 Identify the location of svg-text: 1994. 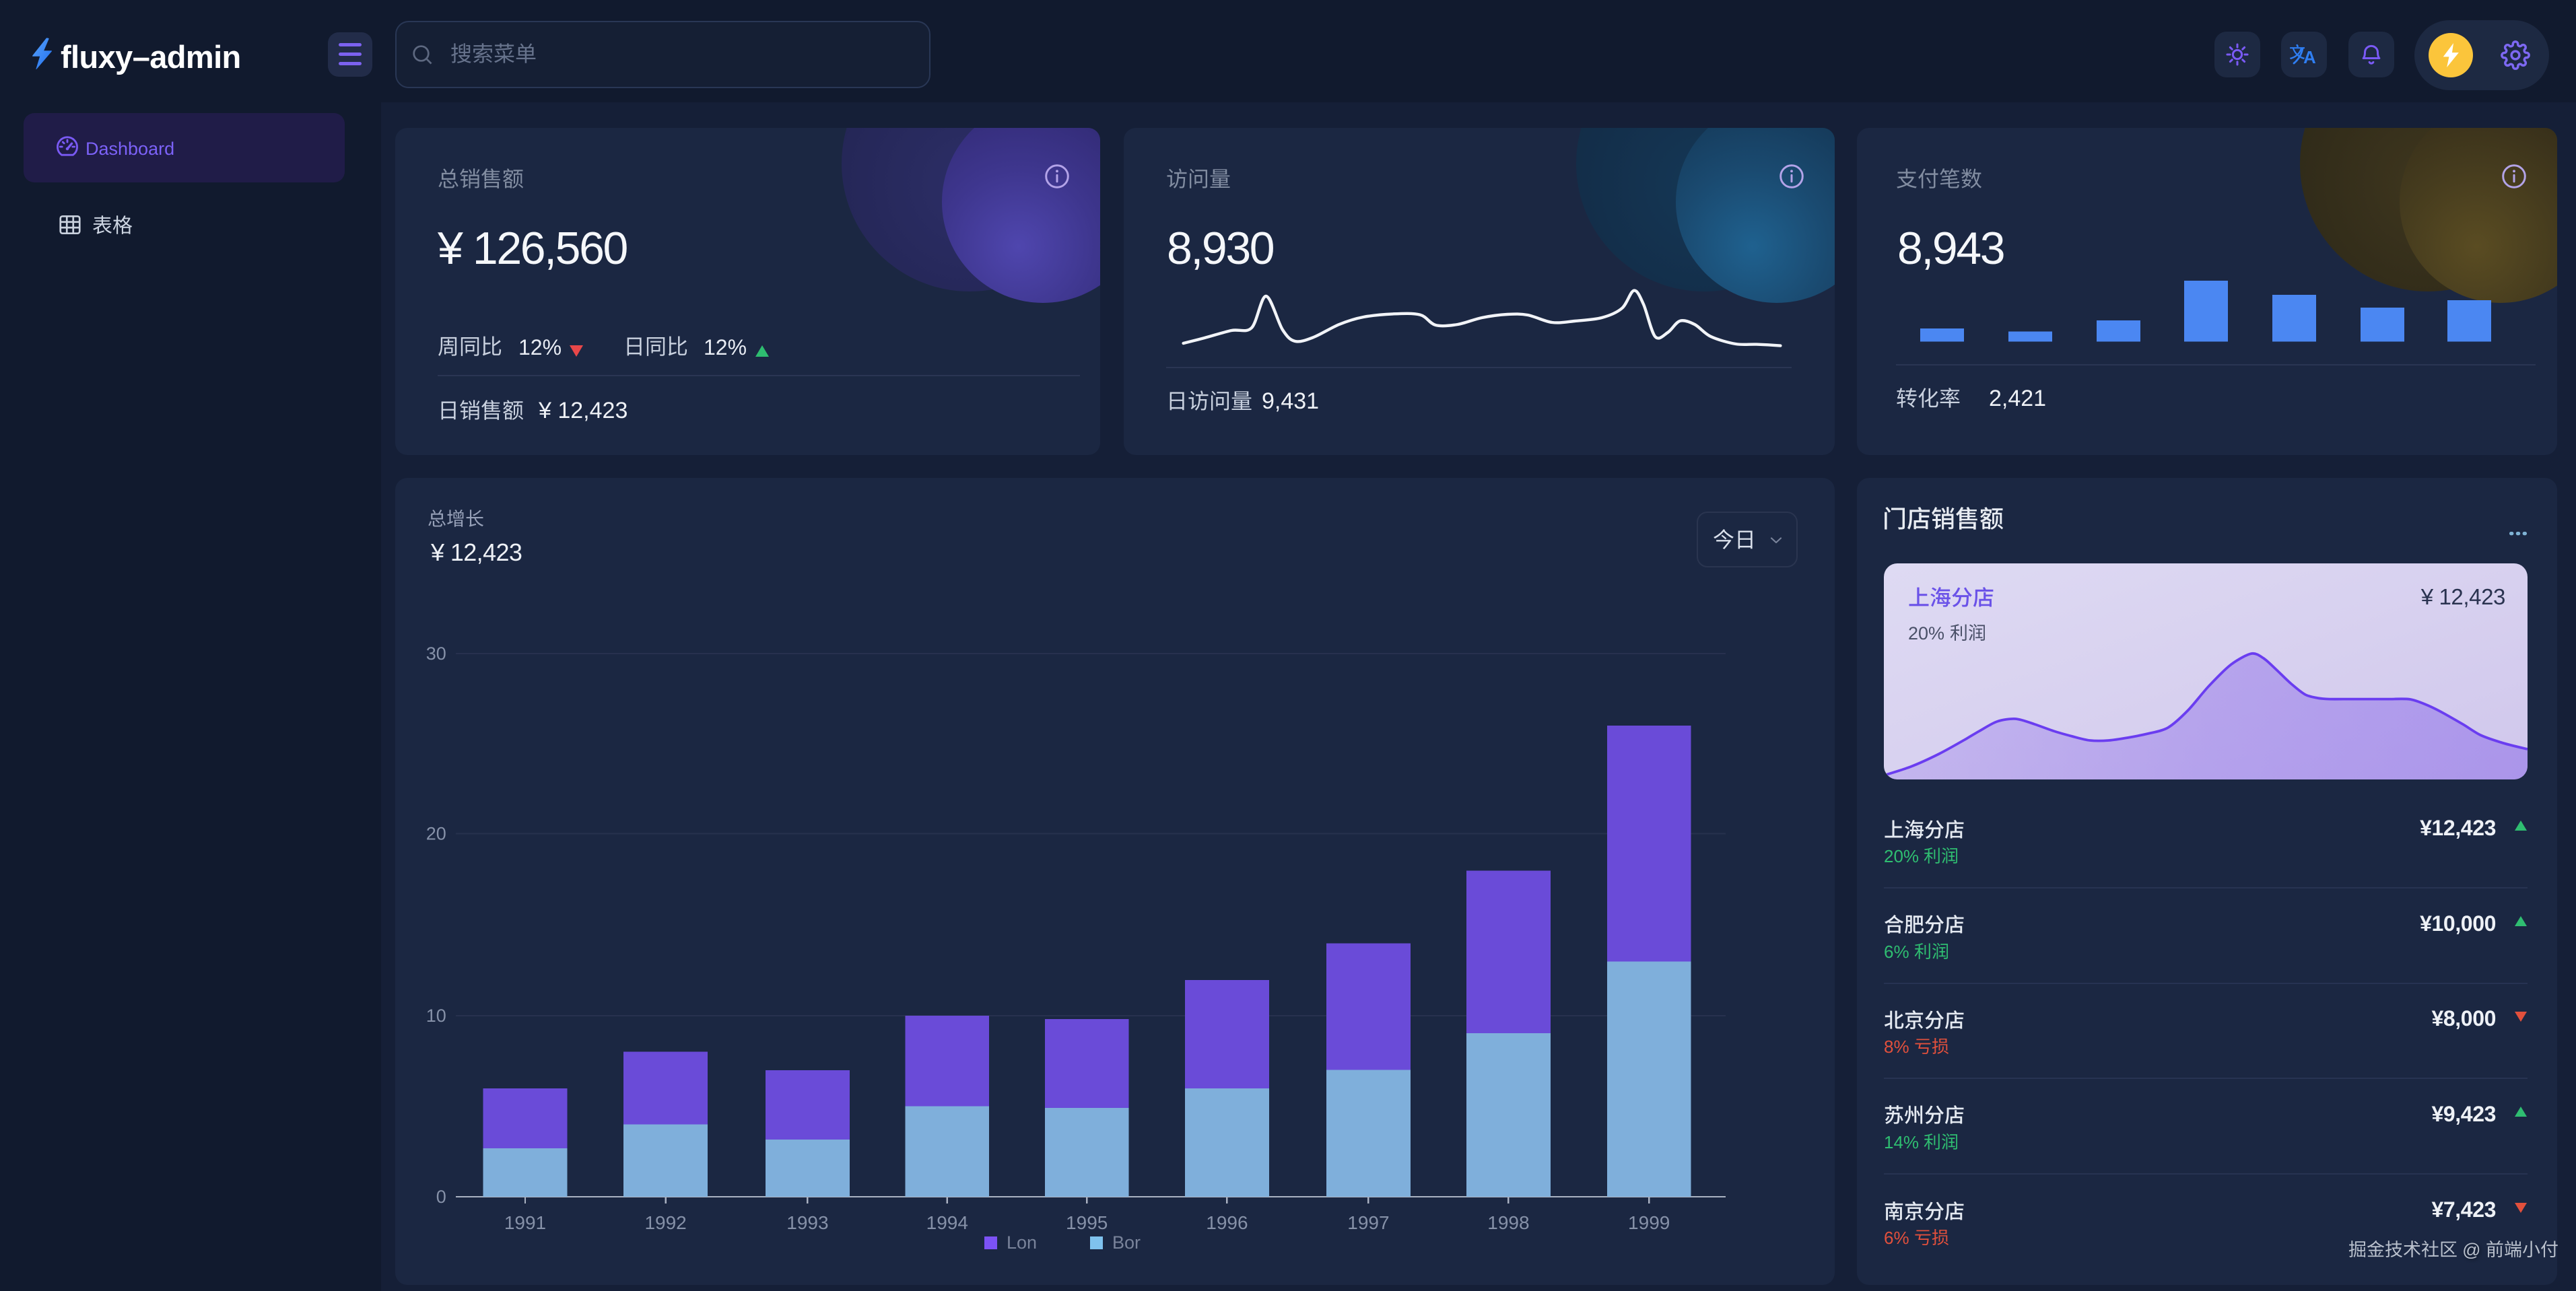
(947, 1222).